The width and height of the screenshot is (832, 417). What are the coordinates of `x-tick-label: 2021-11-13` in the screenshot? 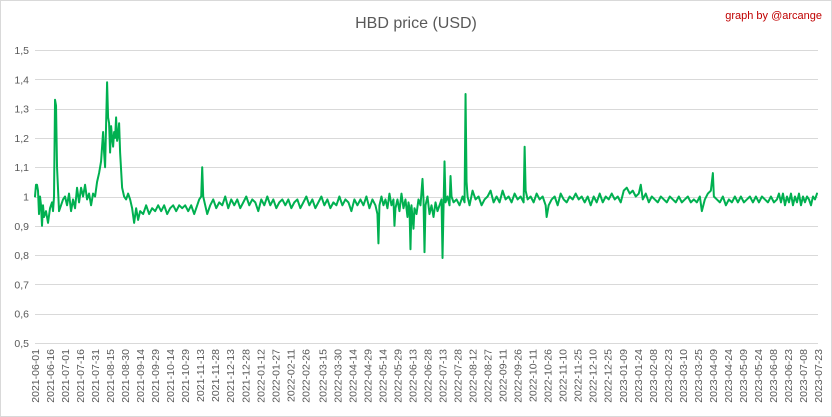 It's located at (201, 375).